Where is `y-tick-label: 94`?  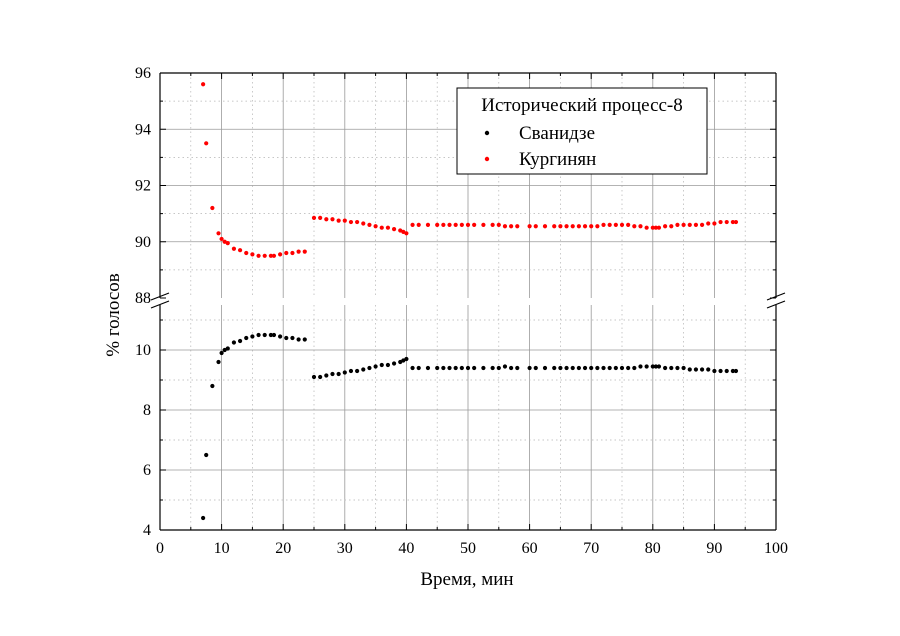 y-tick-label: 94 is located at coordinates (143, 129).